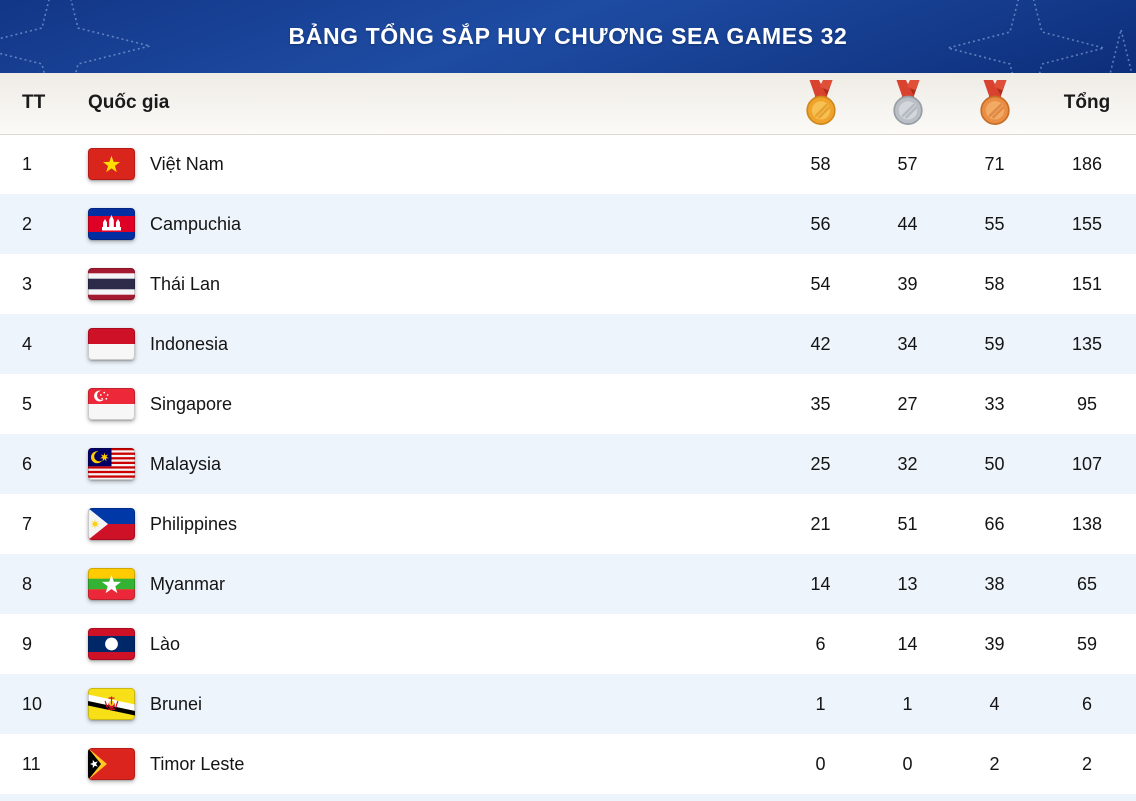  What do you see at coordinates (421, 344) in the screenshot?
I see `country-cell: Indonesia` at bounding box center [421, 344].